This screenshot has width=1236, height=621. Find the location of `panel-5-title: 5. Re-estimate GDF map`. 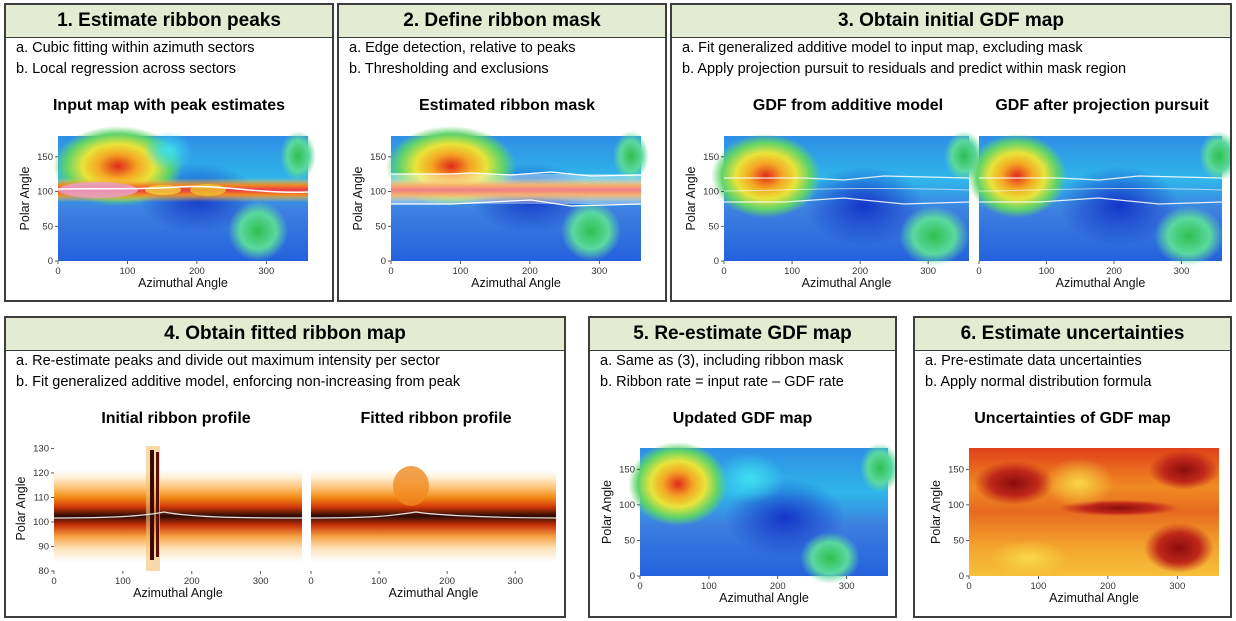

panel-5-title: 5. Re-estimate GDF map is located at coordinates (742, 334).